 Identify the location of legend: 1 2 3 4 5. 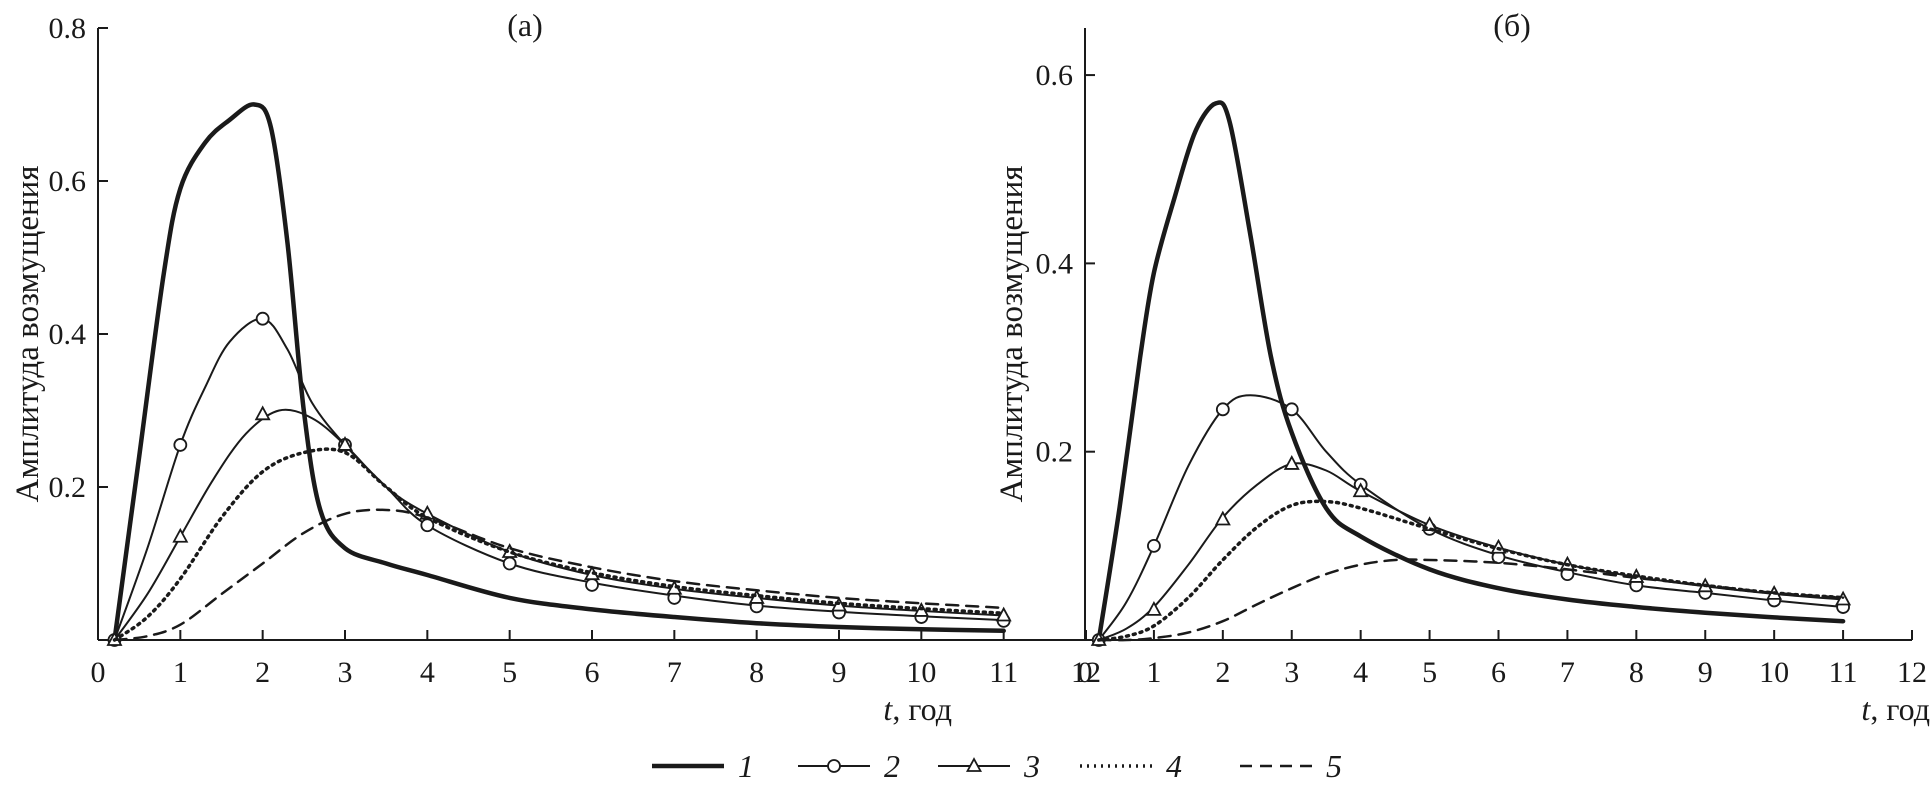
(997, 766).